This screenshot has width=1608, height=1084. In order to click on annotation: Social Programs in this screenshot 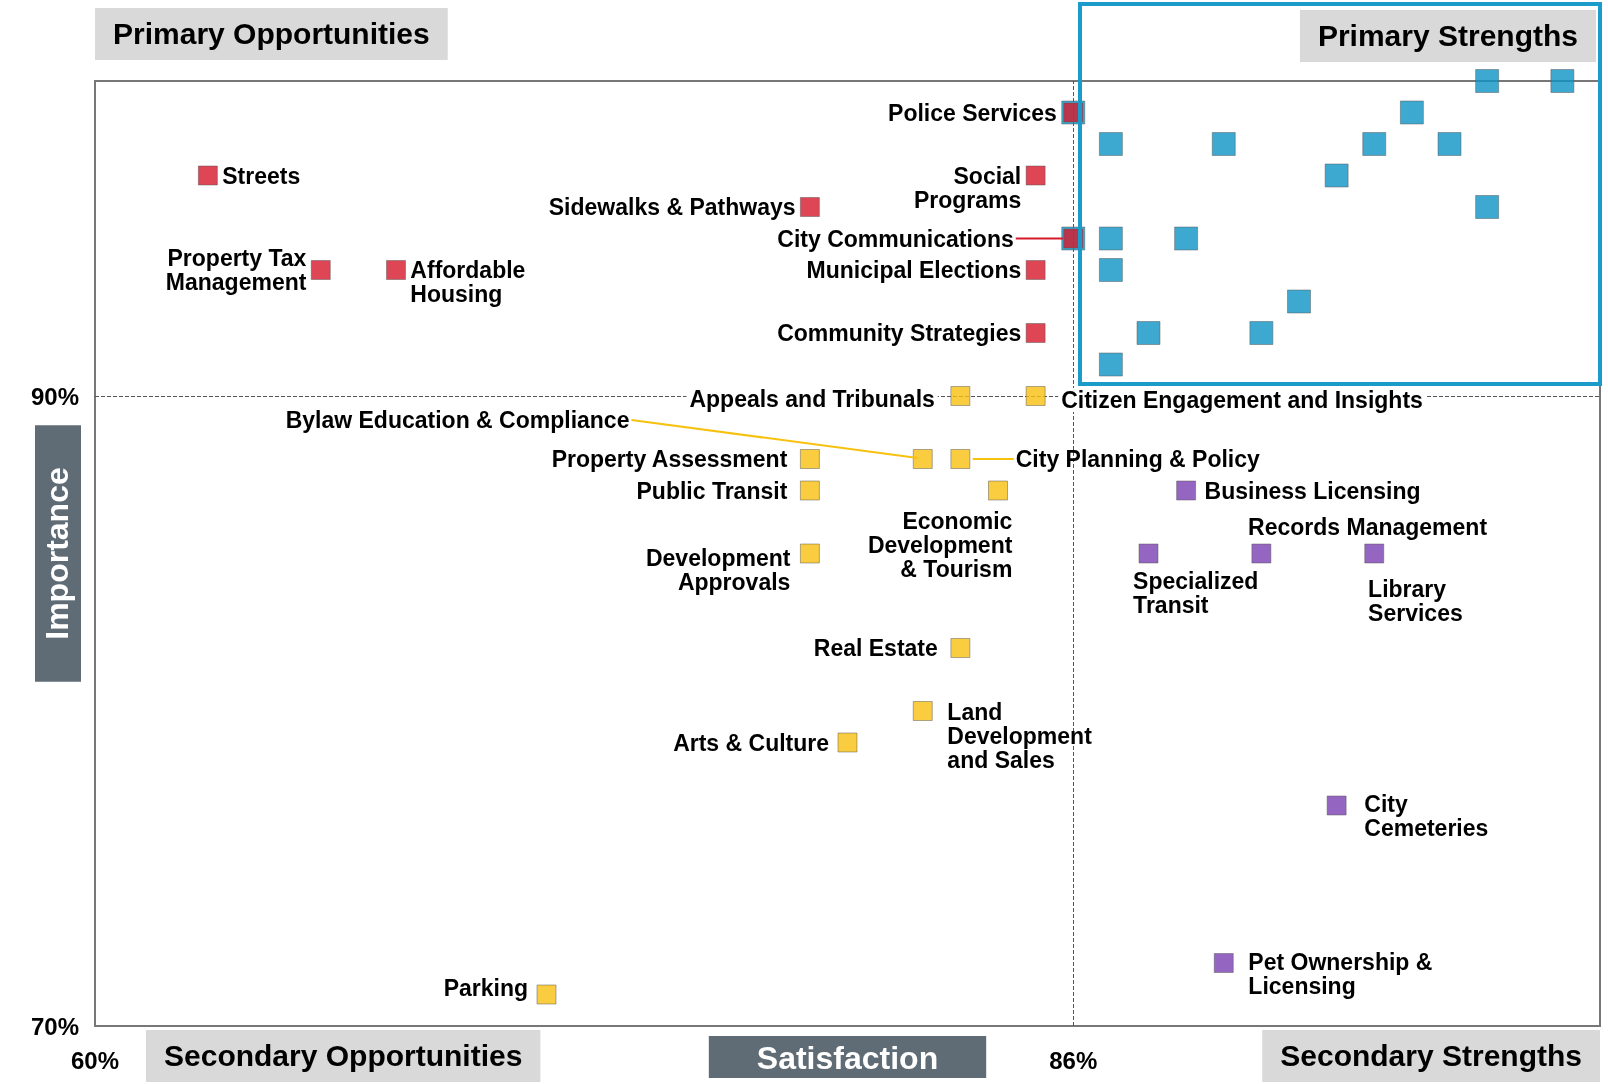, I will do `click(967, 187)`.